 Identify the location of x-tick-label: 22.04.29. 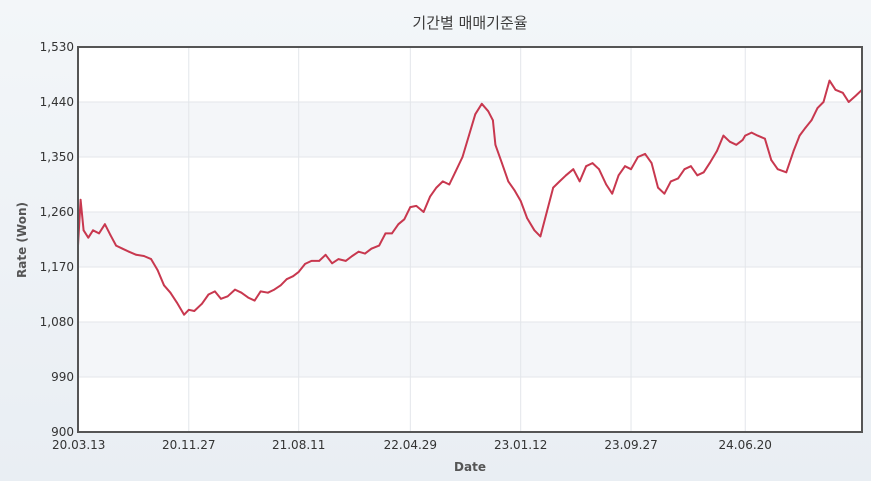
(410, 445).